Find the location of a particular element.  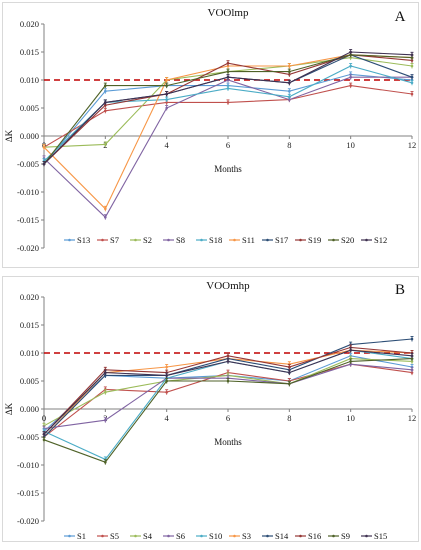

data-point-s14 is located at coordinates (412, 339).